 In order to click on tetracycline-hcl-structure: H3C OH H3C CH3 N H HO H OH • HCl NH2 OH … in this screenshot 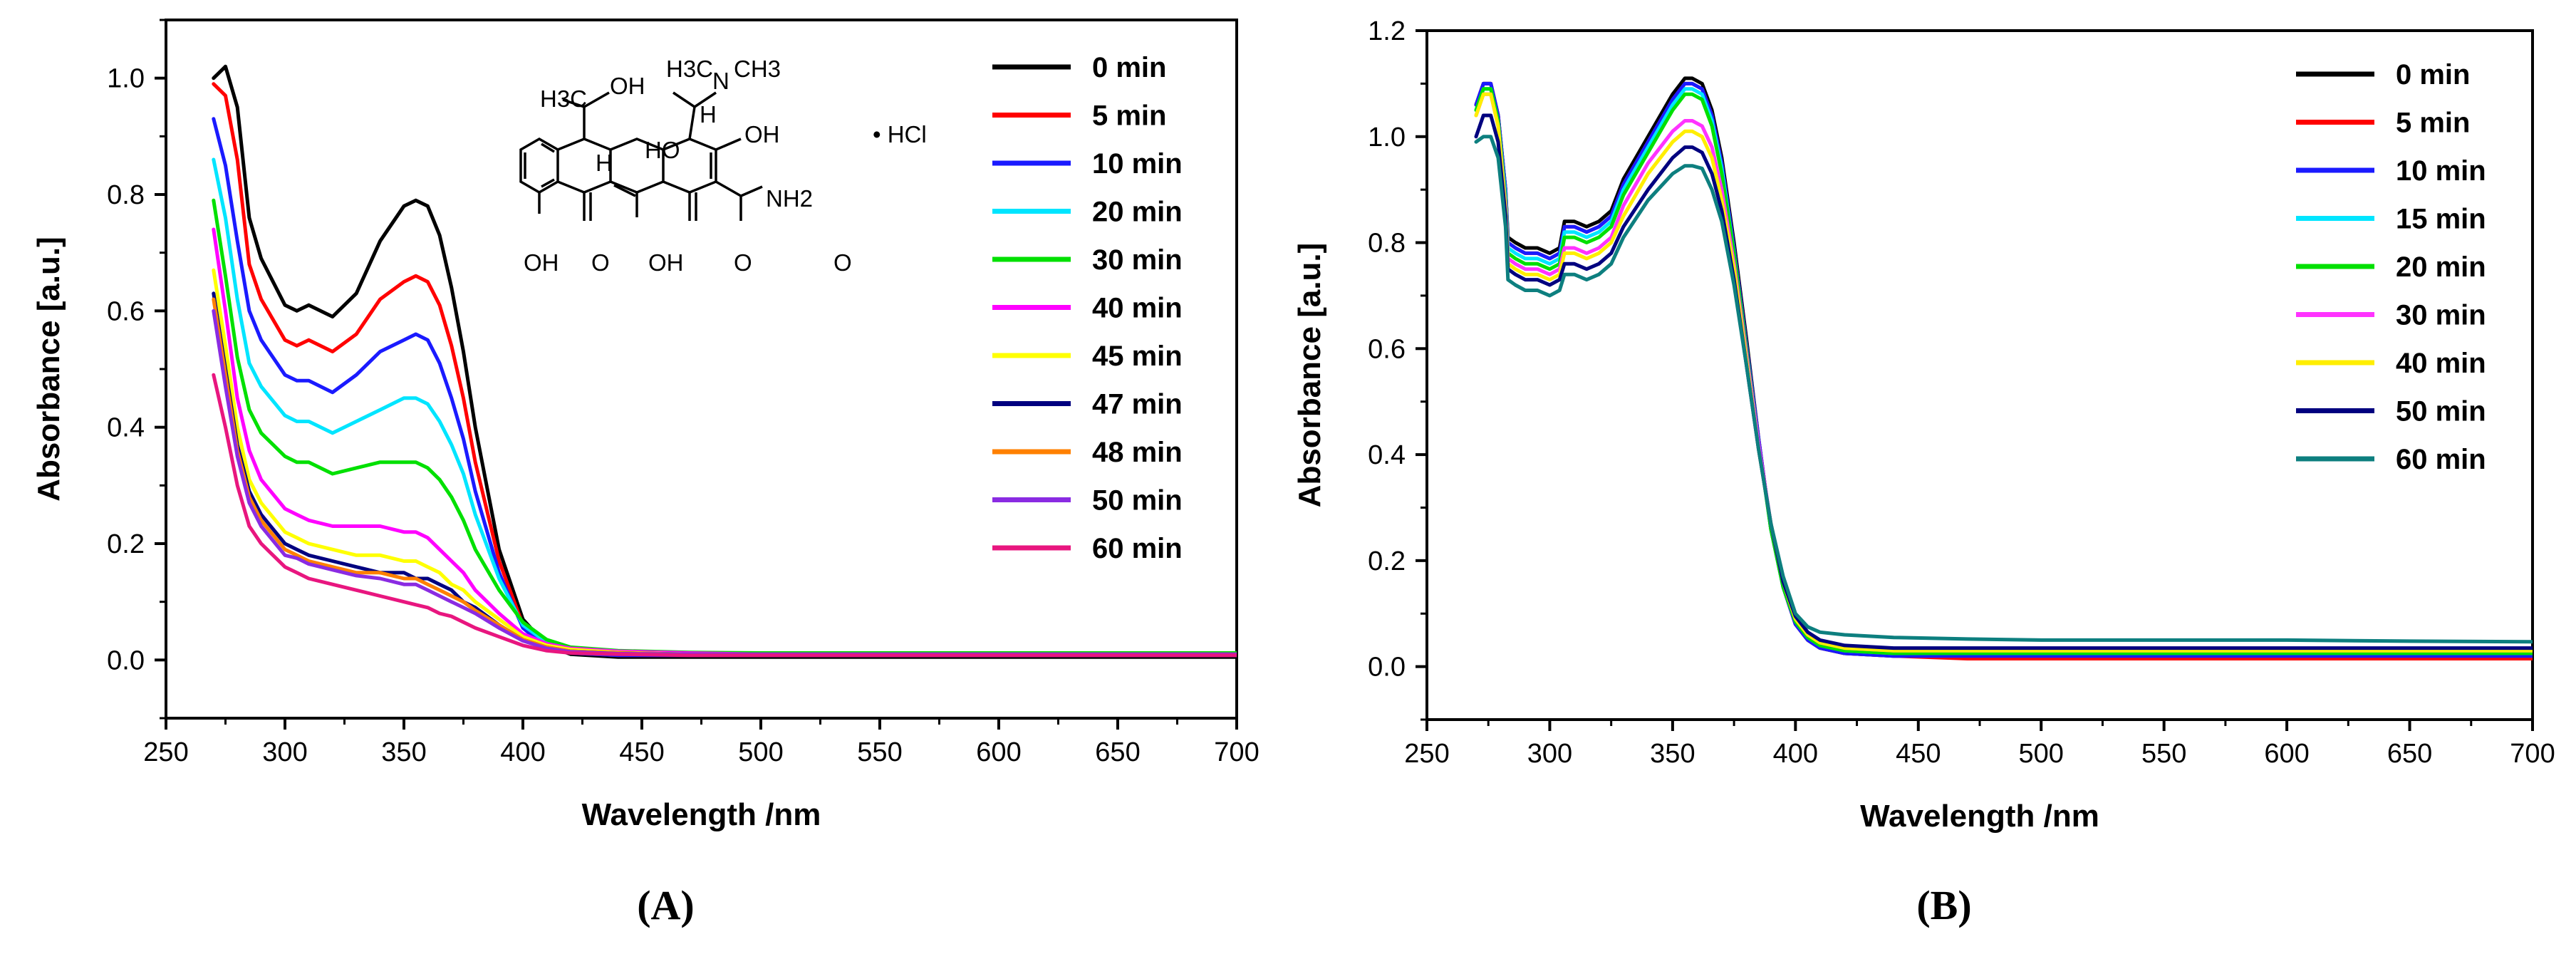, I will do `click(723, 166)`.